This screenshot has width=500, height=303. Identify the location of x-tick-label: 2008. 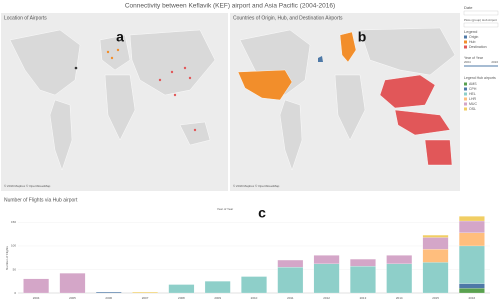
(181, 298).